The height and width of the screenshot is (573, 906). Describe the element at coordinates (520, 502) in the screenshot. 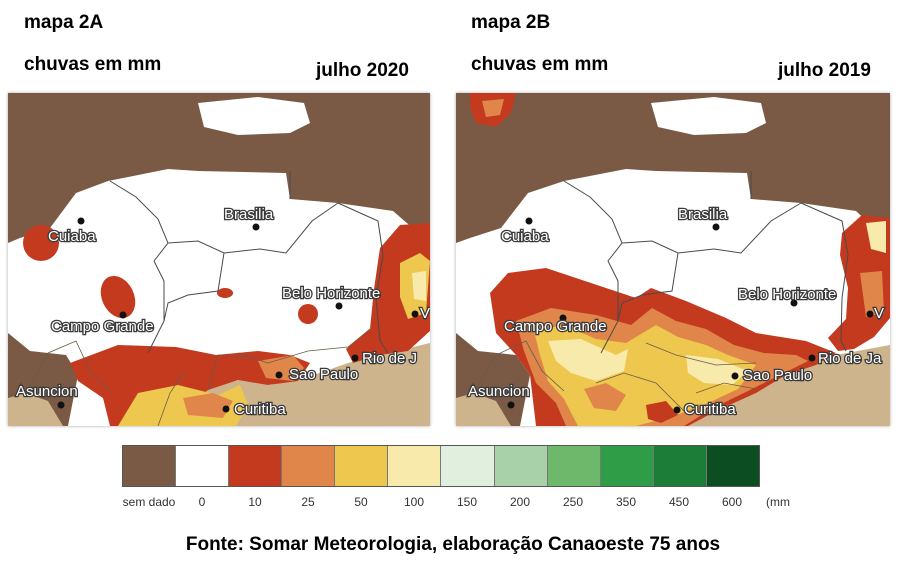

I see `legend-label-200: 200` at that location.